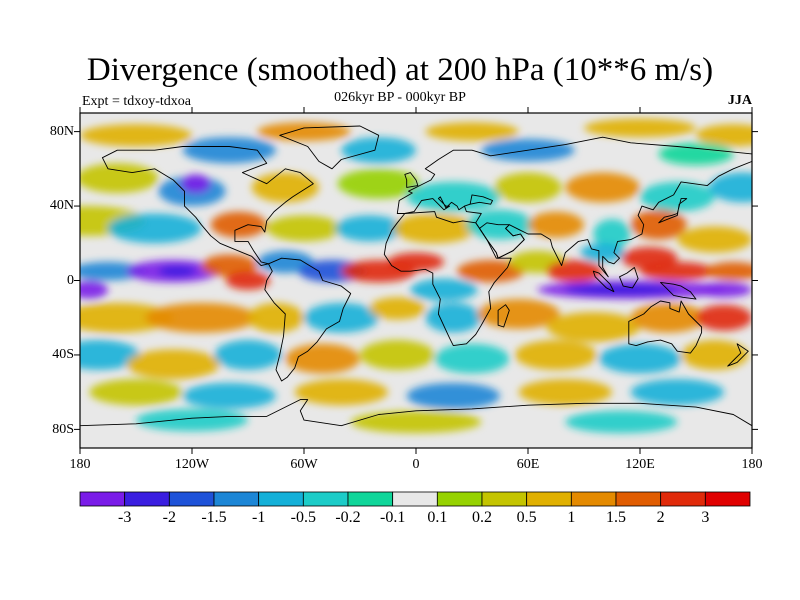 The width and height of the screenshot is (800, 600). Describe the element at coordinates (416, 464) in the screenshot. I see `lon-tick-0: 0` at that location.